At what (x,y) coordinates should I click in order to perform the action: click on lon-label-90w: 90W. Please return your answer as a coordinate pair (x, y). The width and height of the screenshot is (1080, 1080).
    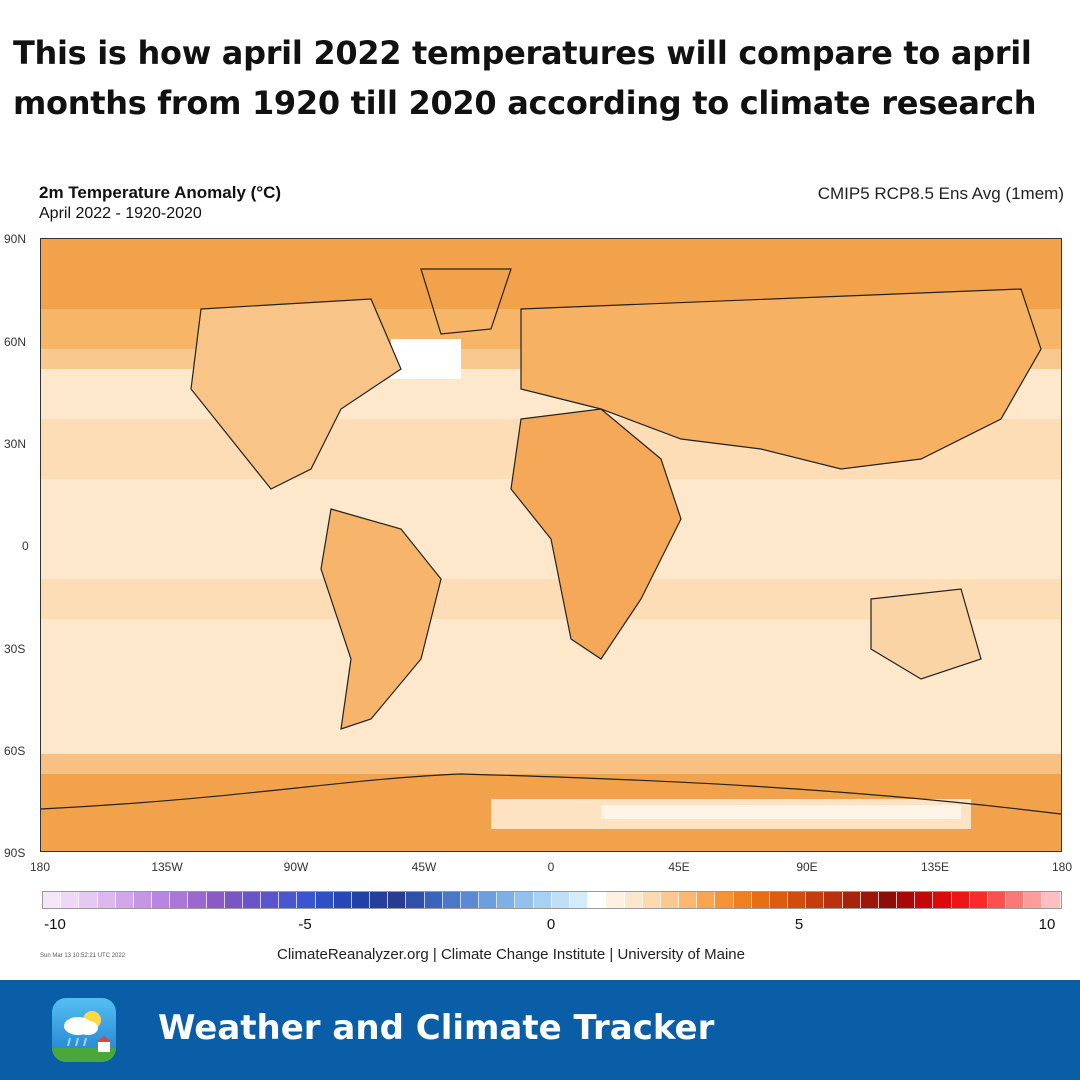
    Looking at the image, I should click on (296, 867).